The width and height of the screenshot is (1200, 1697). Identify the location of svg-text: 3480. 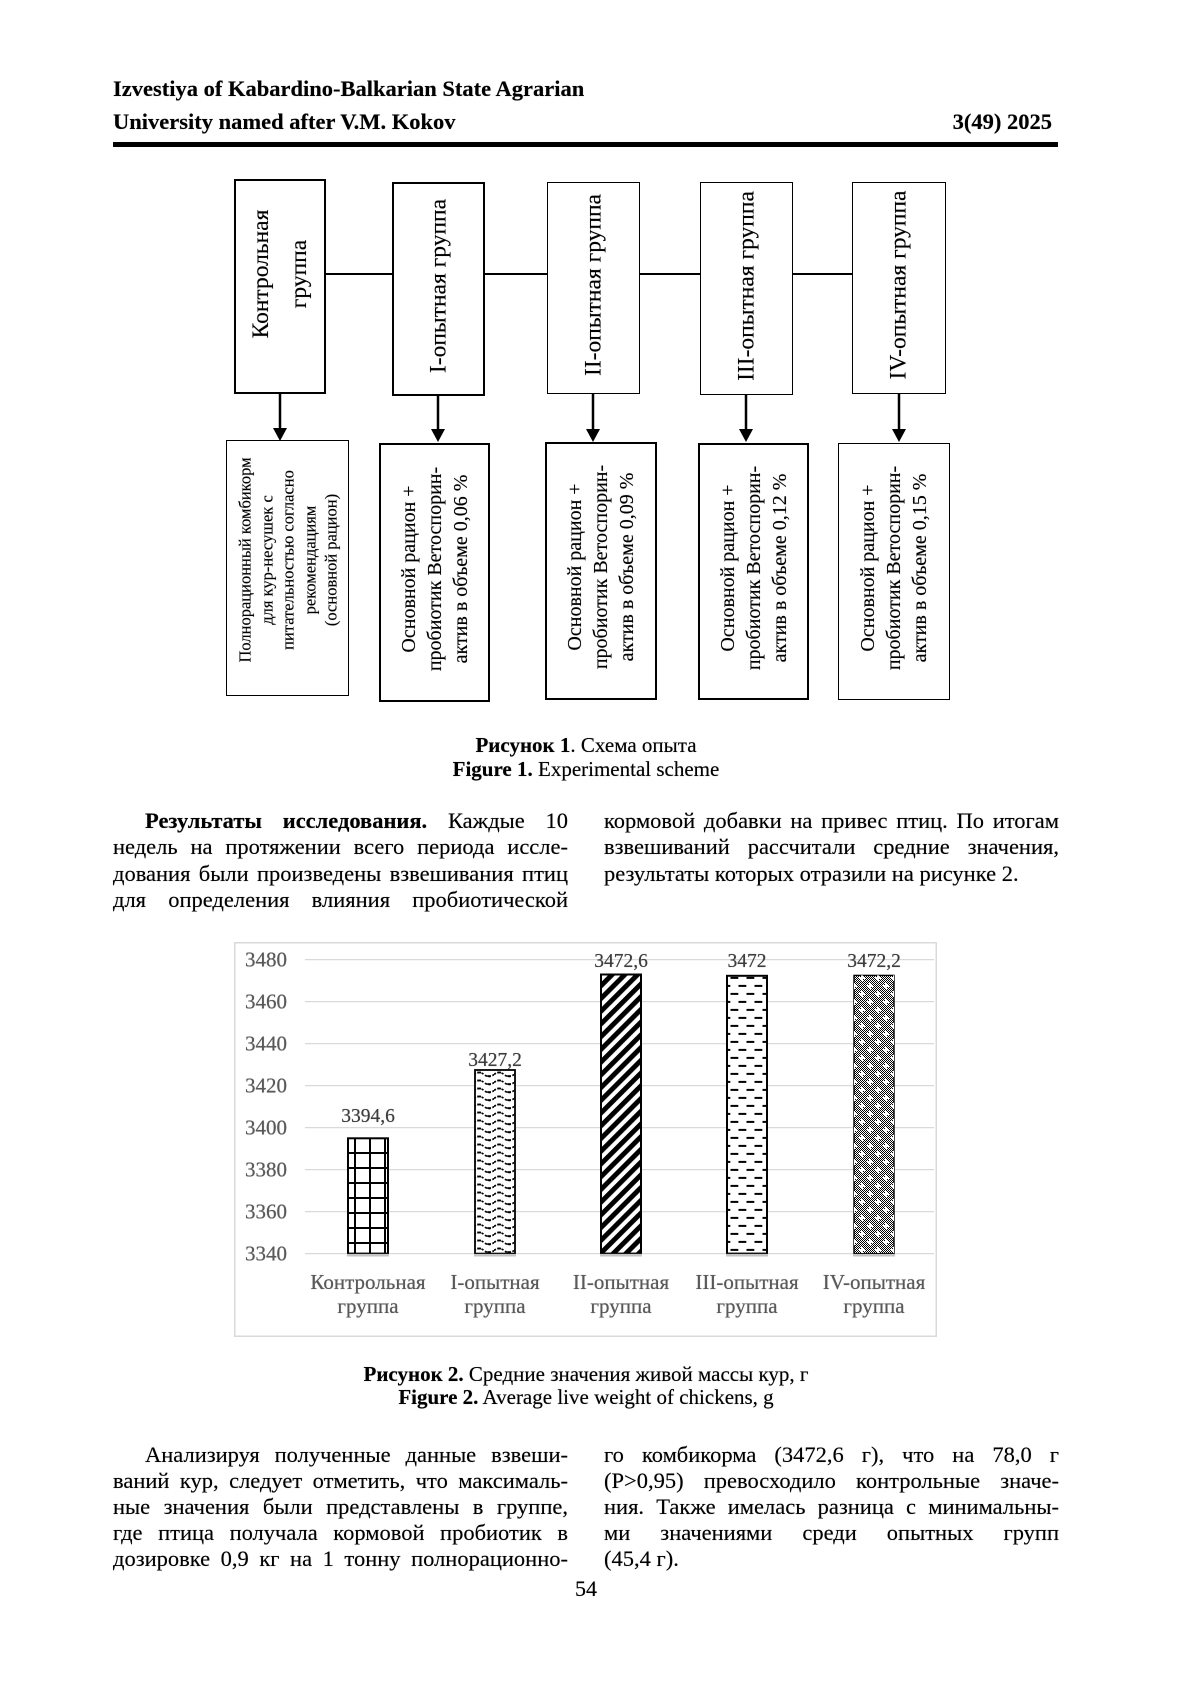
(266, 960).